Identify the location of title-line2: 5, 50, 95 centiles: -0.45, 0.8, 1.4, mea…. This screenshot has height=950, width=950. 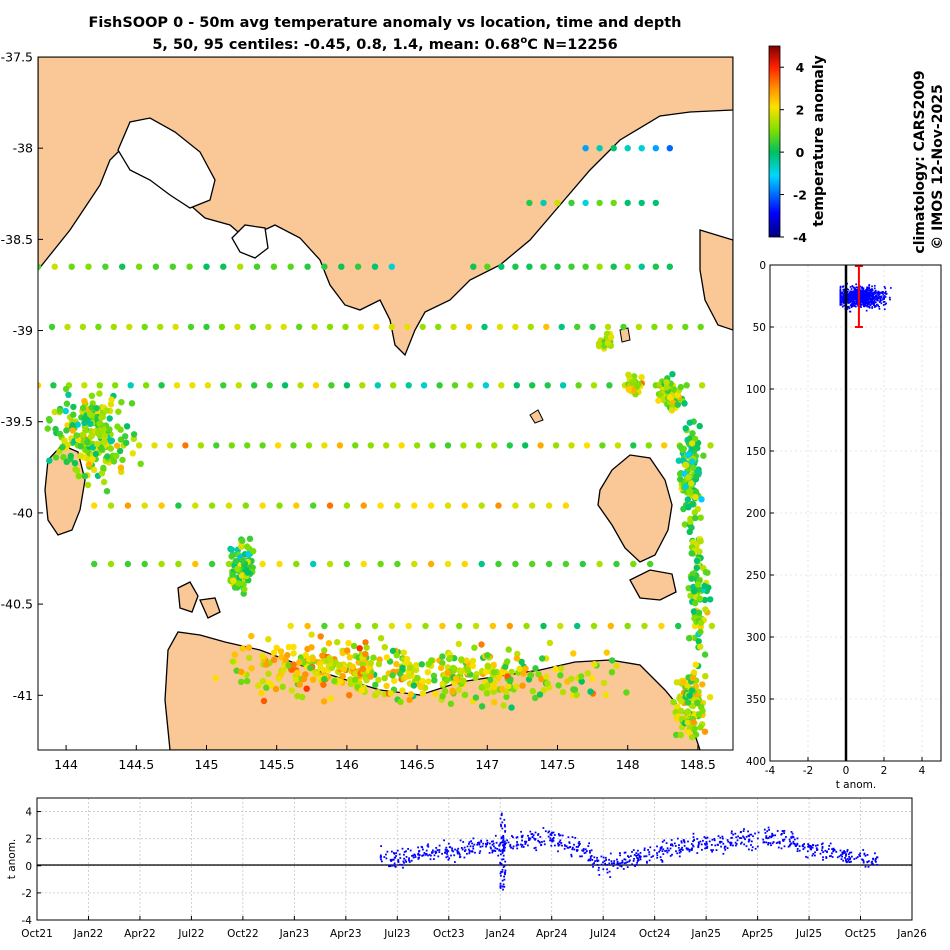
(384, 44).